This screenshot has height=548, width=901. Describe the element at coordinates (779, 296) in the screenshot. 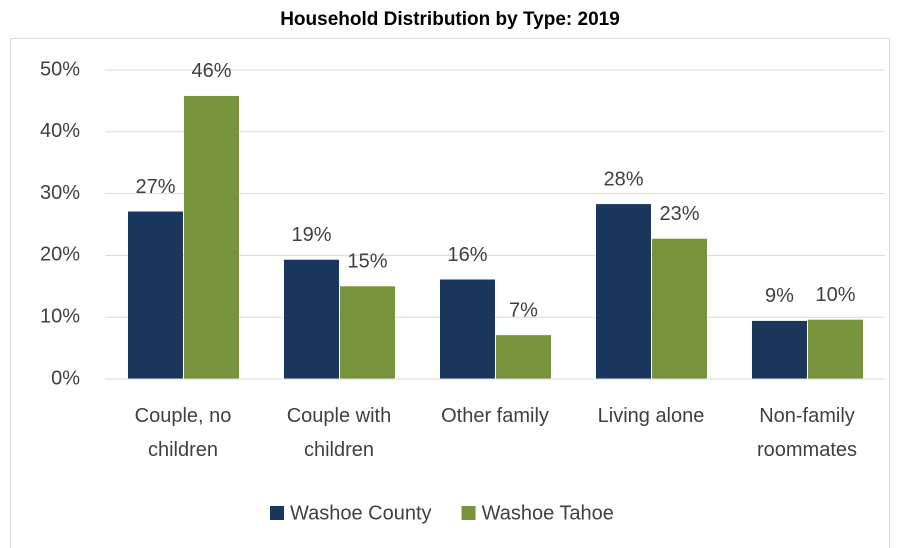

I see `data-label: 9%` at that location.